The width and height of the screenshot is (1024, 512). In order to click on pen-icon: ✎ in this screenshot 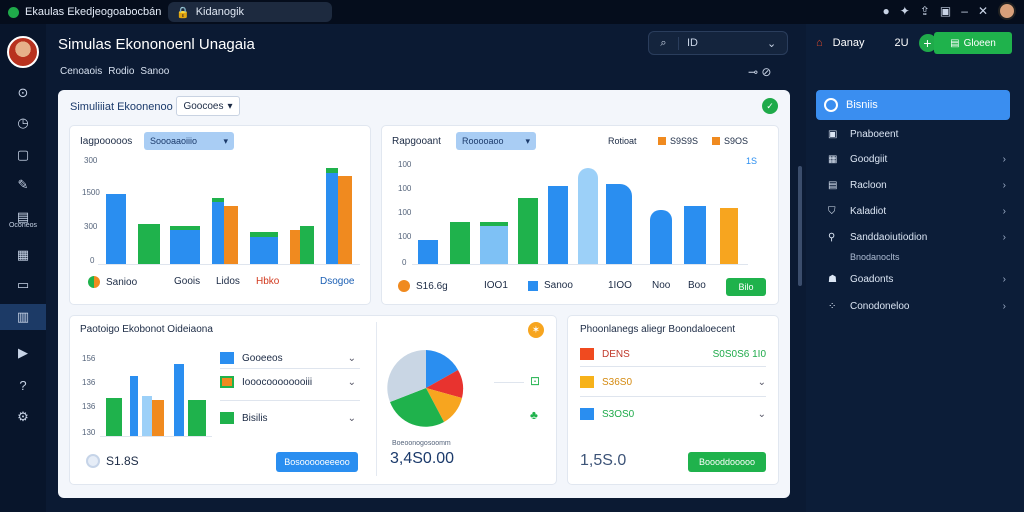, I will do `click(23, 184)`.